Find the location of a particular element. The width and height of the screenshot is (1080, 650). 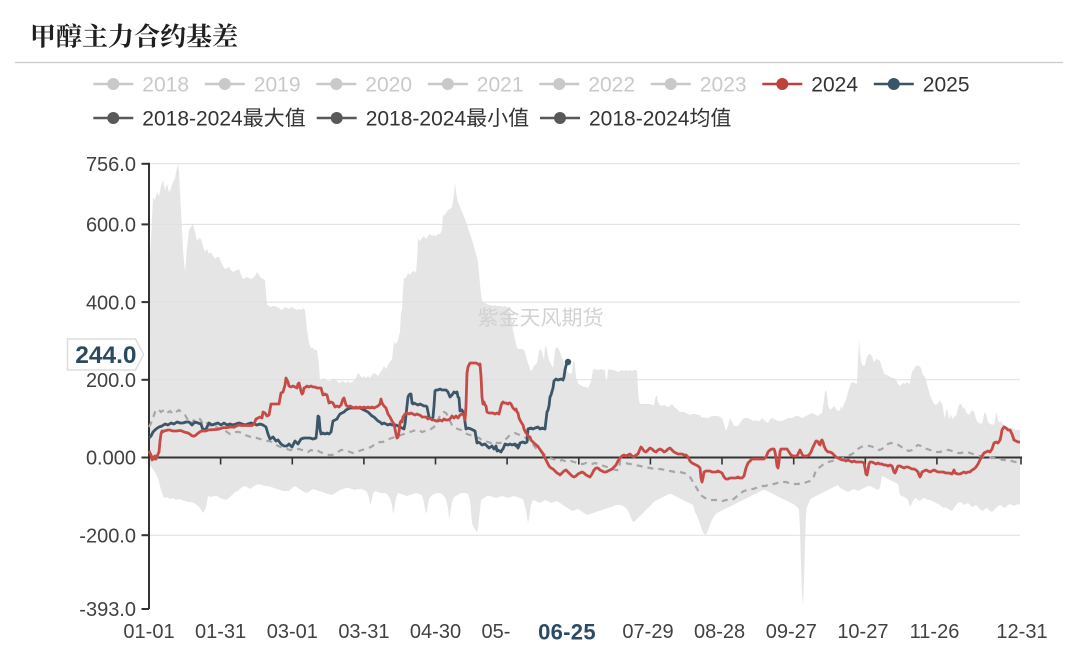

svg-text: 01-31 is located at coordinates (220, 632).